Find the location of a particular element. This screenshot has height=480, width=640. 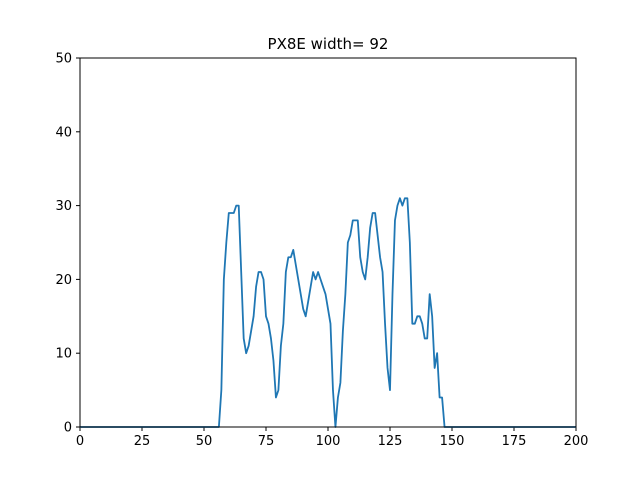

y-tick-label: 30 is located at coordinates (63, 206).